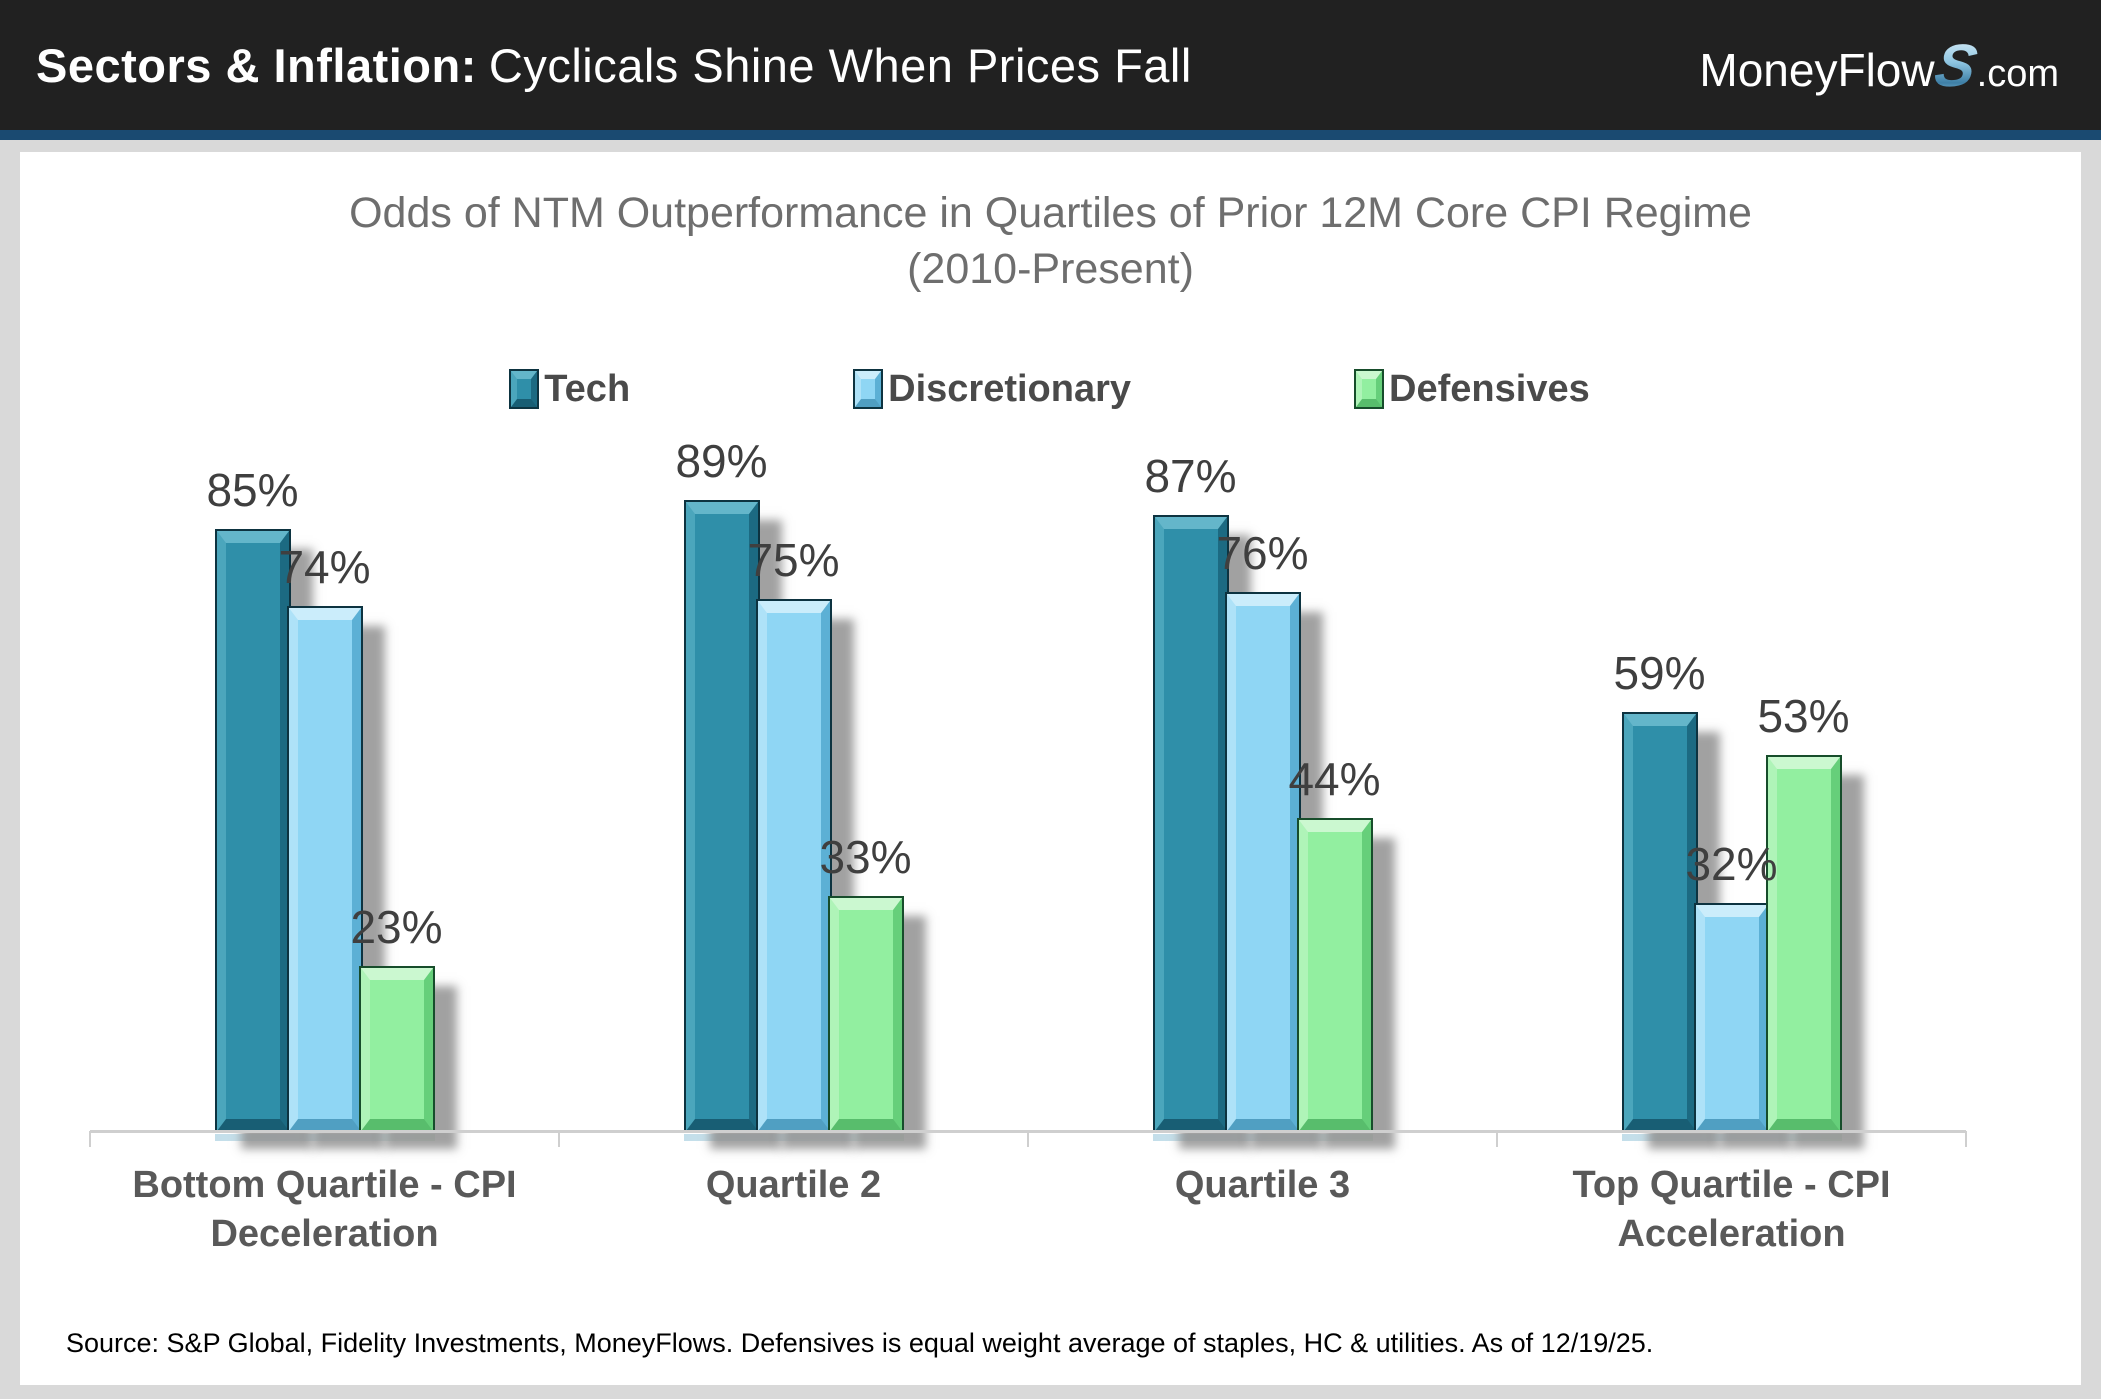 The image size is (2101, 1399). I want to click on legend: Tech Discretionary Defensives, so click(1050, 389).